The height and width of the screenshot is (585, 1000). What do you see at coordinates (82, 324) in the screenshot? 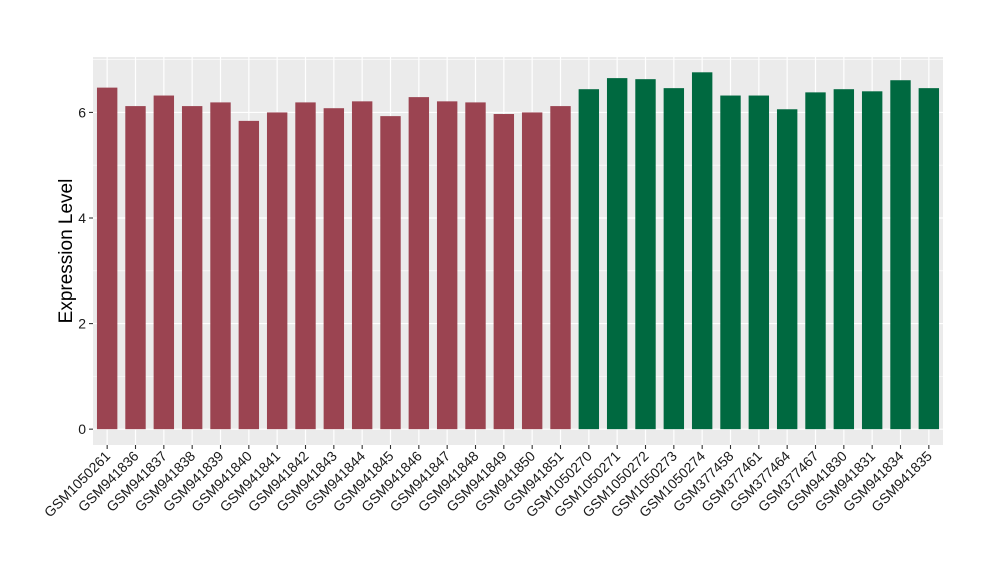
I see `y-tick-label: 2` at bounding box center [82, 324].